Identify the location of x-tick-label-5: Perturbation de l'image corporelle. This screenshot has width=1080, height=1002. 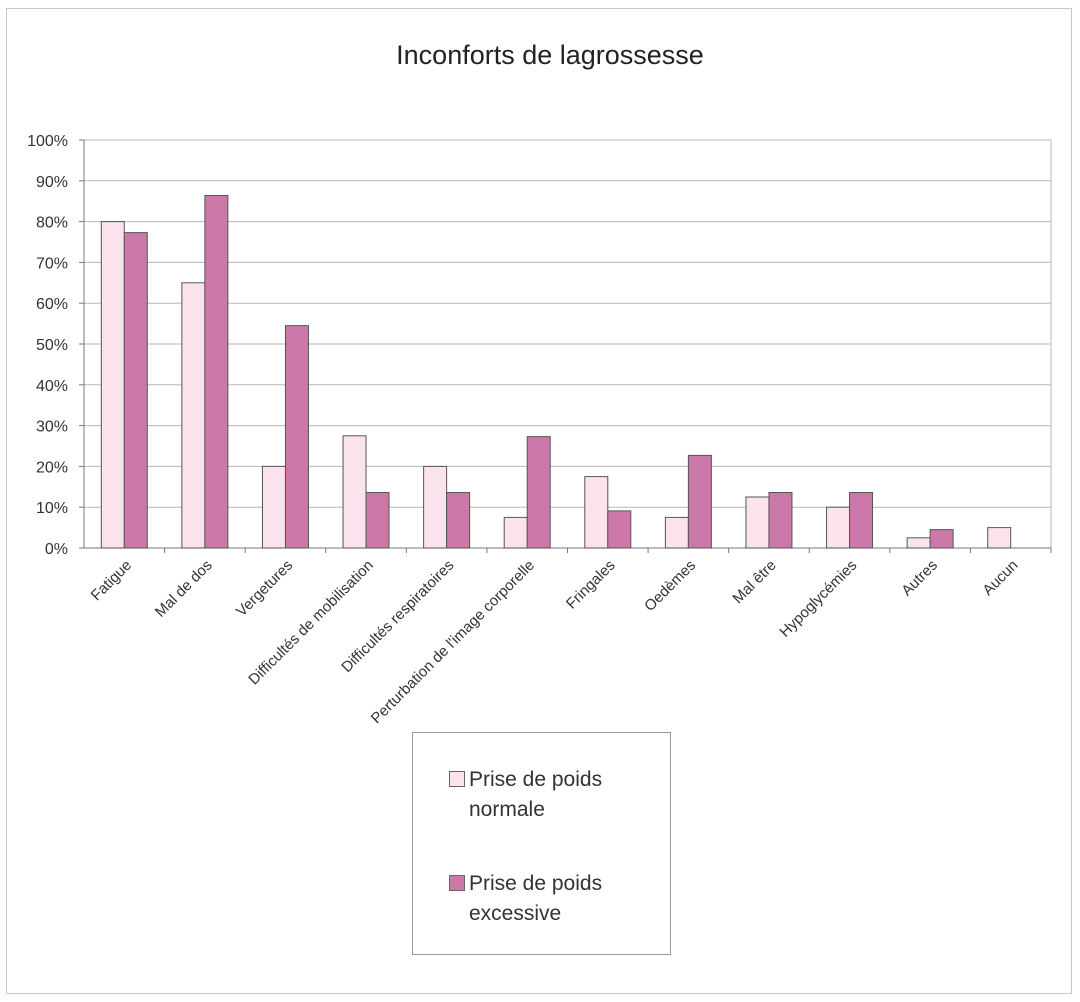
(453, 642).